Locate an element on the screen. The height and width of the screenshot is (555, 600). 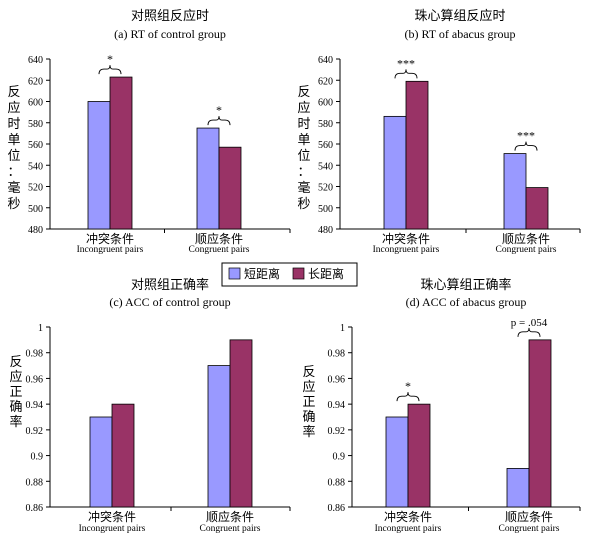
chart-title: 对照组反应时 is located at coordinates (170, 16).